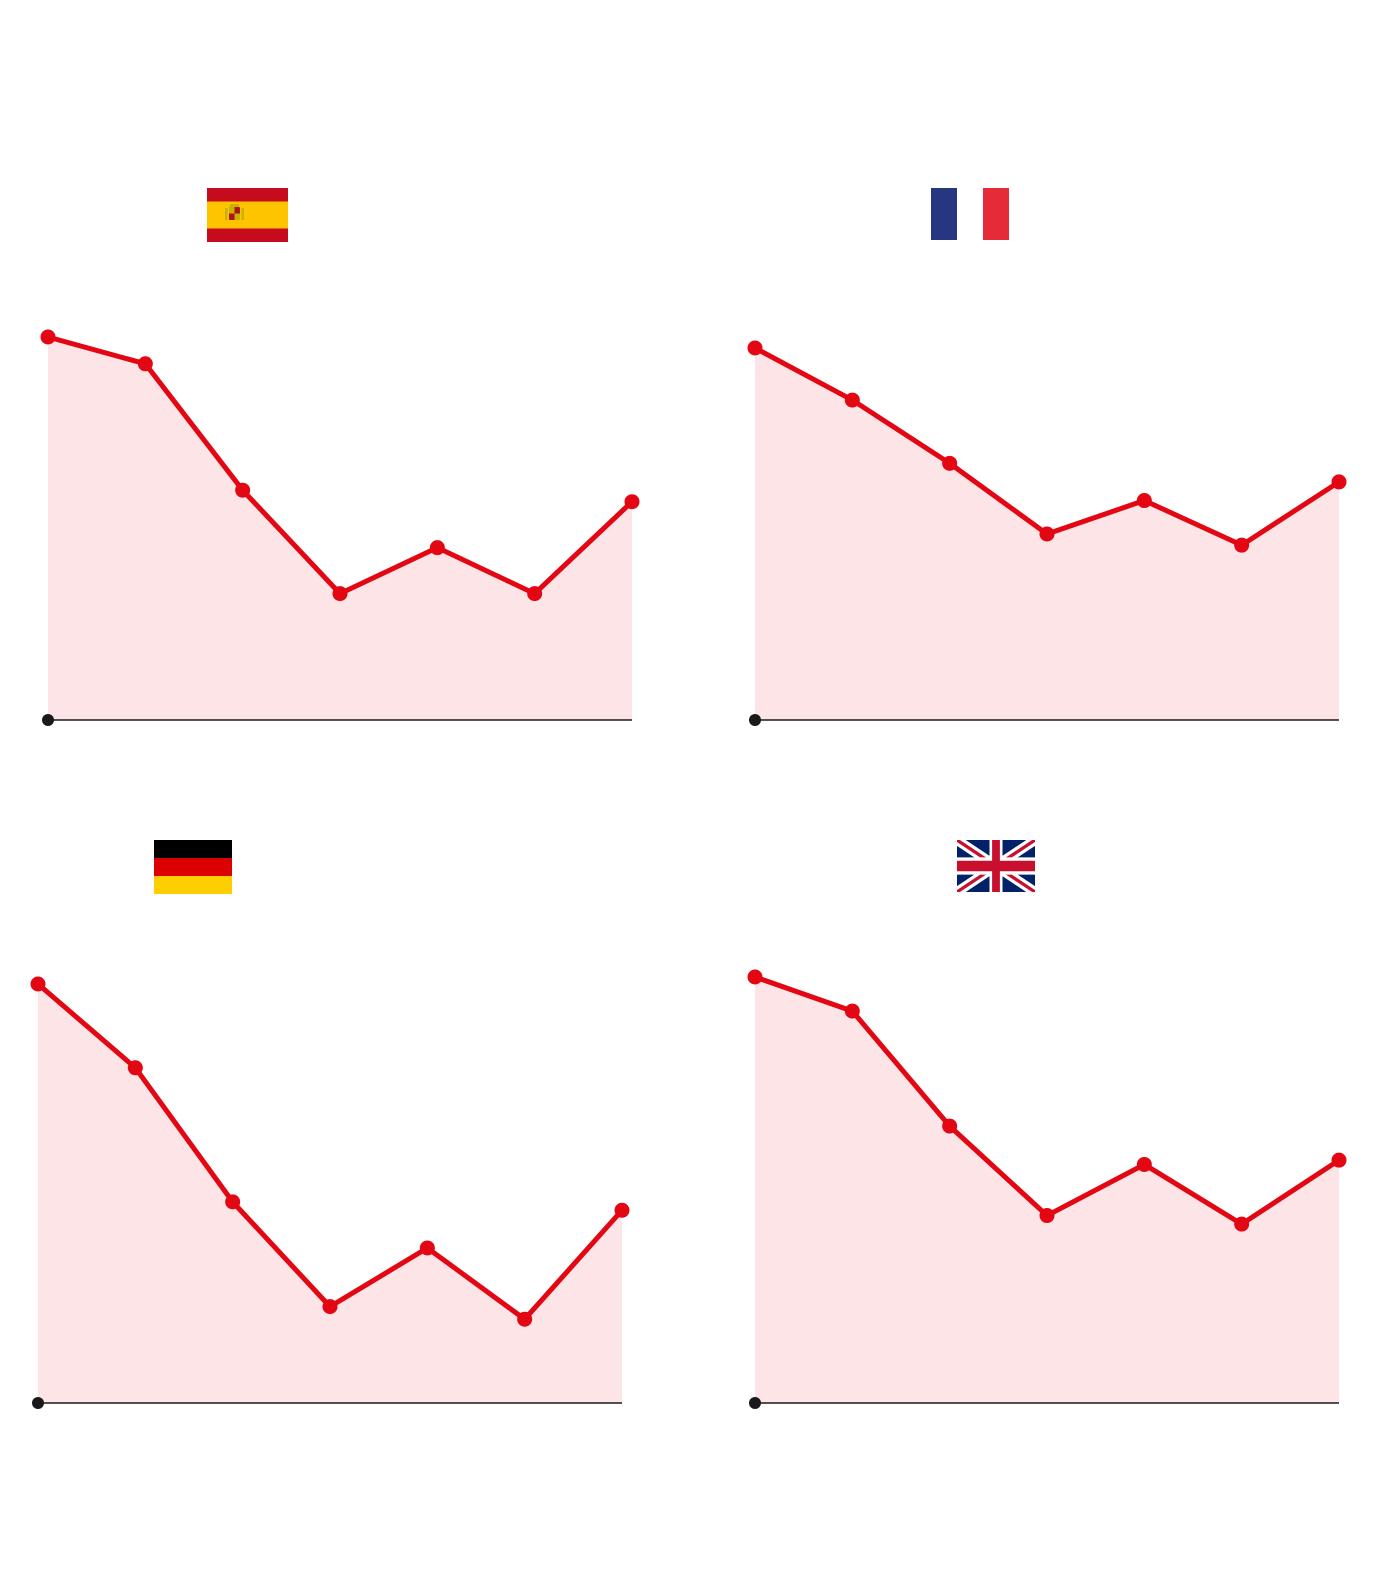  Describe the element at coordinates (996, 866) in the screenshot. I see `uk-flag` at that location.